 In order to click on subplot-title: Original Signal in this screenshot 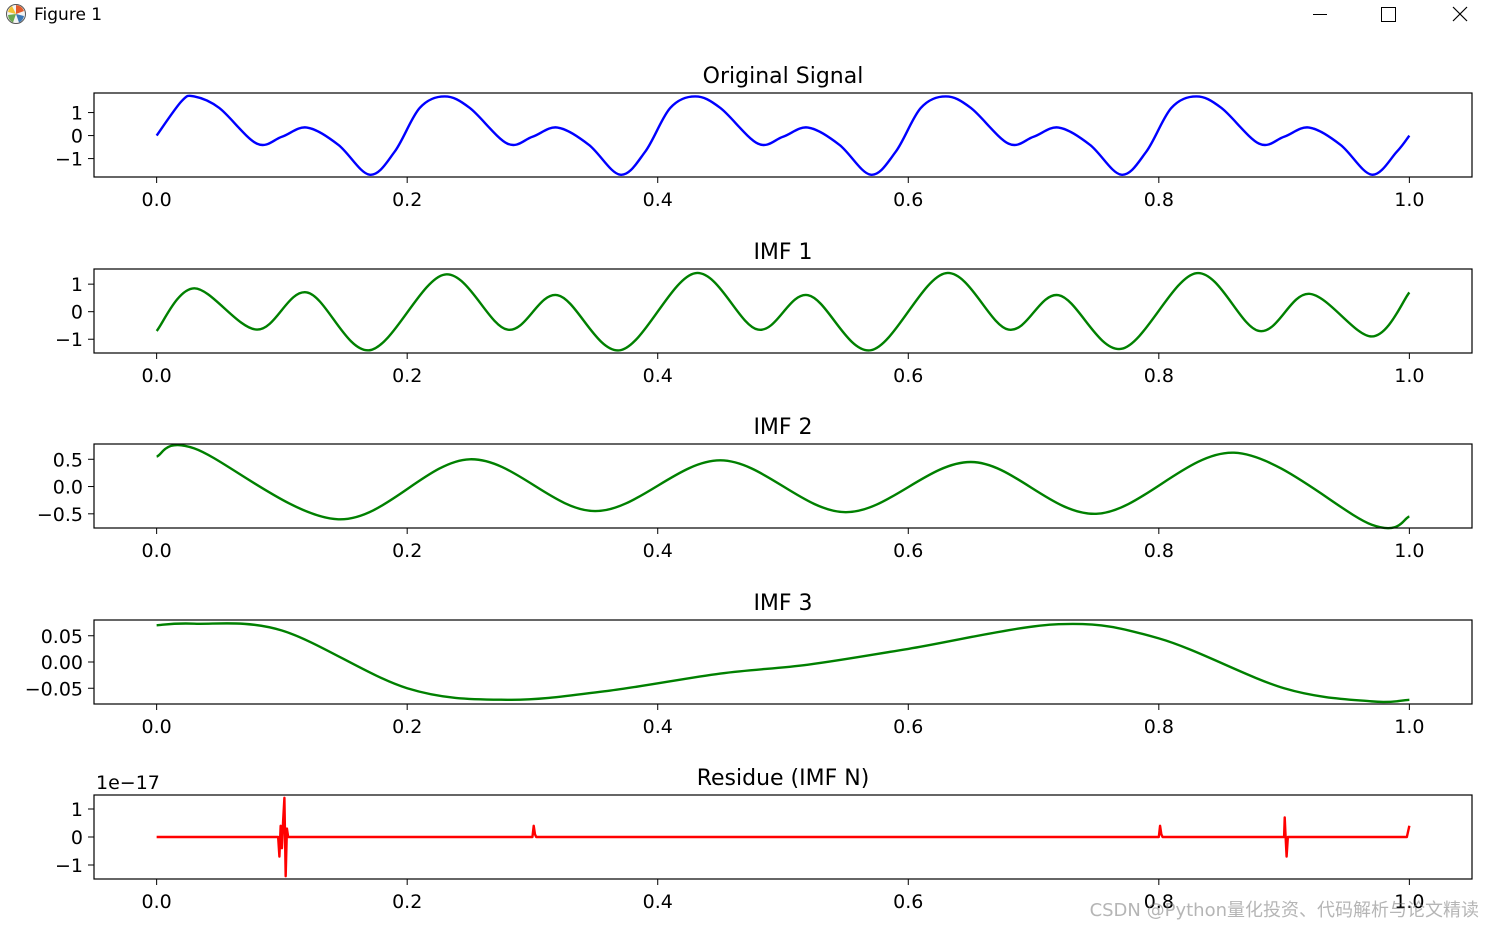, I will do `click(783, 76)`.